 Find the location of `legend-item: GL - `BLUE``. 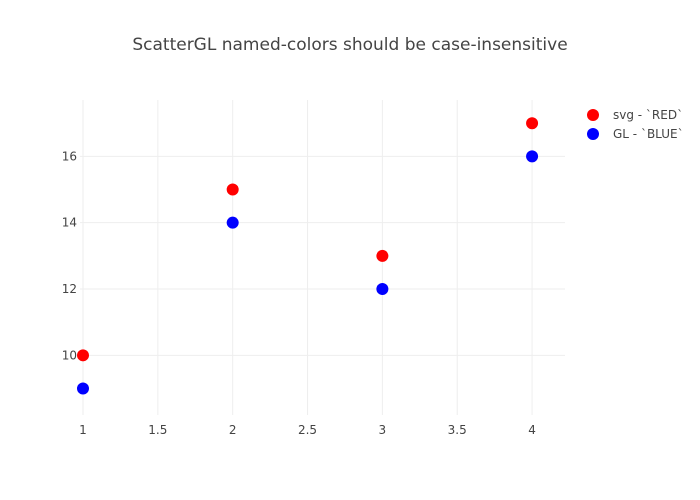

legend-item: GL - `BLUE` is located at coordinates (635, 134).